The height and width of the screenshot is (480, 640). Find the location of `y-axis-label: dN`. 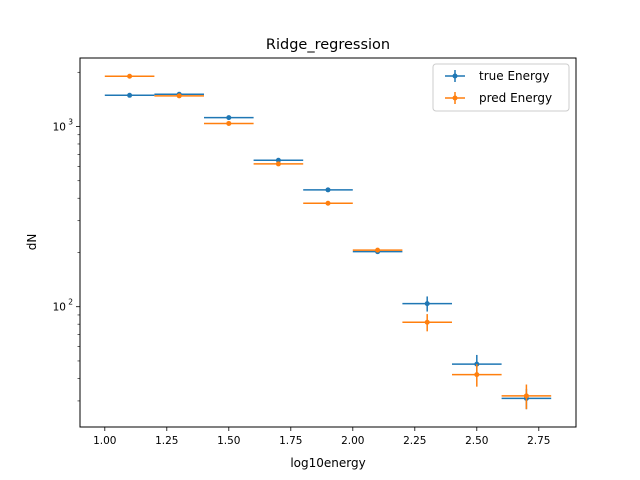

y-axis-label: dN is located at coordinates (32, 242).